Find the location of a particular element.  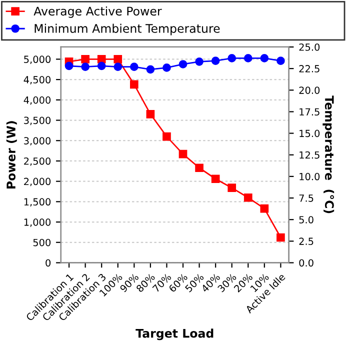

y-tick-label: 500 is located at coordinates (42, 242).